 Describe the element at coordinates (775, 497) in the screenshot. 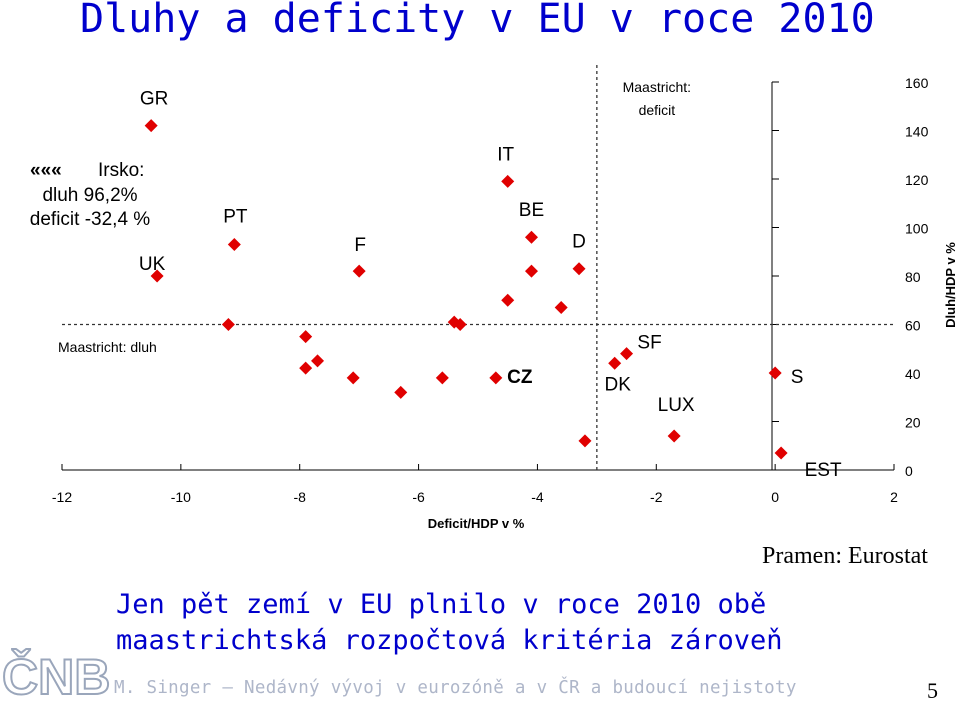

I see `x-tick-label: 0` at that location.